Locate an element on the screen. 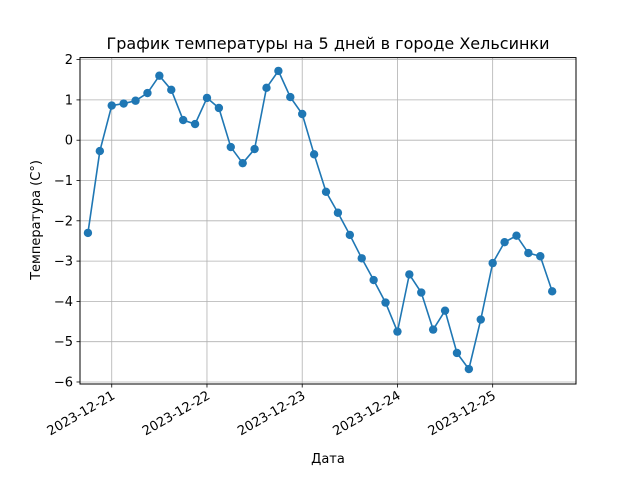 This screenshot has width=640, height=480. x-tick-label: 2023-12-25 is located at coordinates (462, 413).